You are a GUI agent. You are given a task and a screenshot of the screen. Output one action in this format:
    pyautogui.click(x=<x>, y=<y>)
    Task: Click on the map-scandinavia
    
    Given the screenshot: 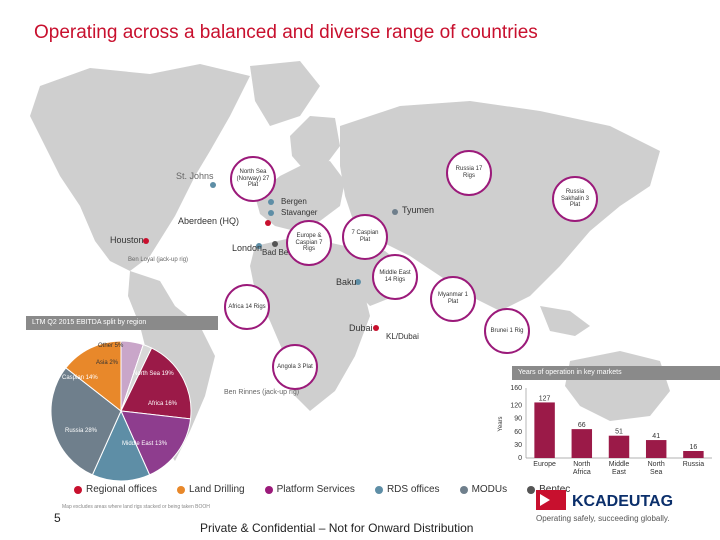 What is the action you would take?
    pyautogui.click(x=315, y=143)
    